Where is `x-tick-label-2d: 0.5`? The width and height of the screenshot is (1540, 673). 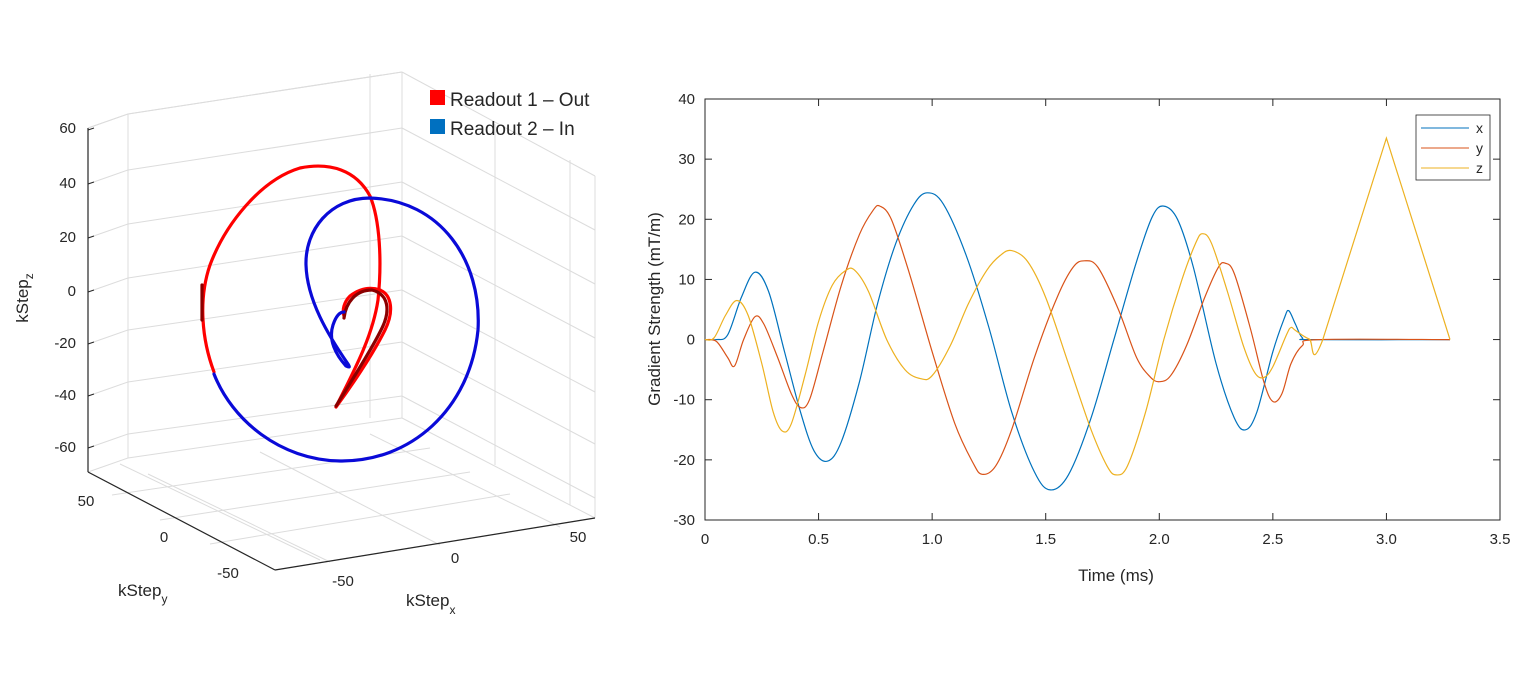 x-tick-label-2d: 0.5 is located at coordinates (818, 539).